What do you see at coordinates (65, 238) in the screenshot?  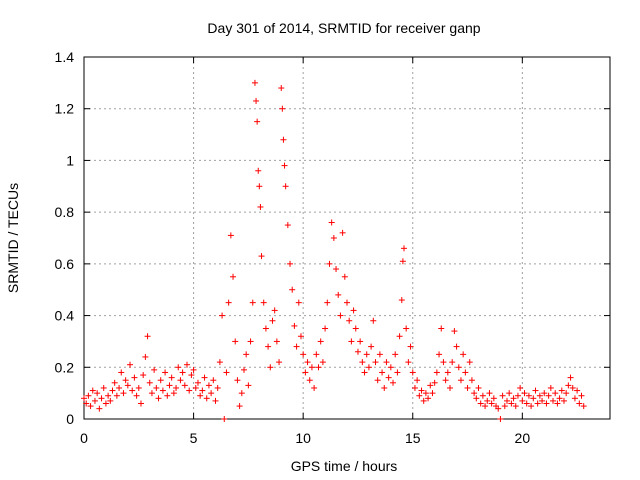 I see `y-tick-labels: 0 0.2 0.4 0.6 0.8 1 1.2 1.4` at bounding box center [65, 238].